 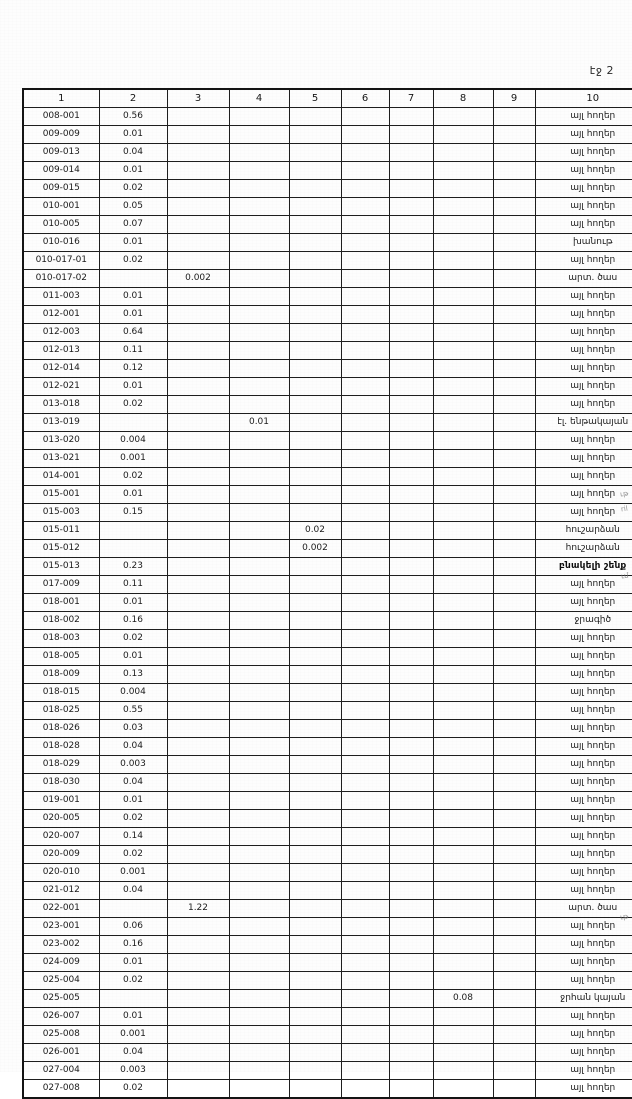 I want to click on table-row: 020-005 0.02 այլ հողեր, so click(x=327, y=818).